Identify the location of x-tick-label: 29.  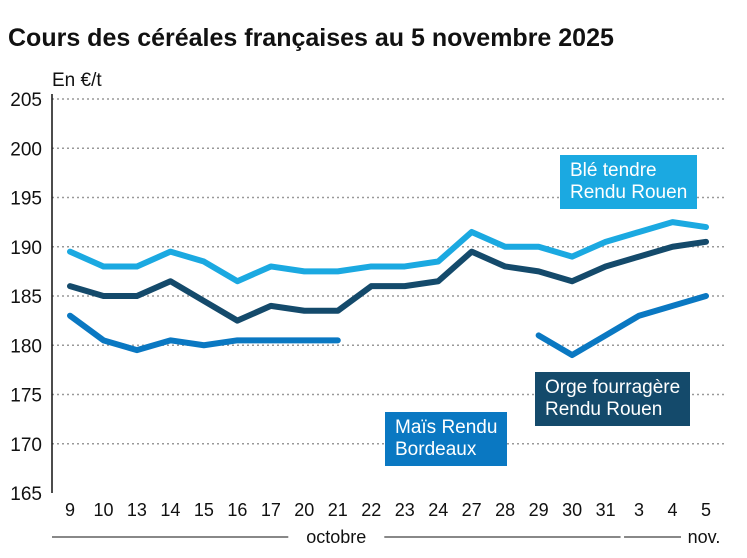
(539, 510).